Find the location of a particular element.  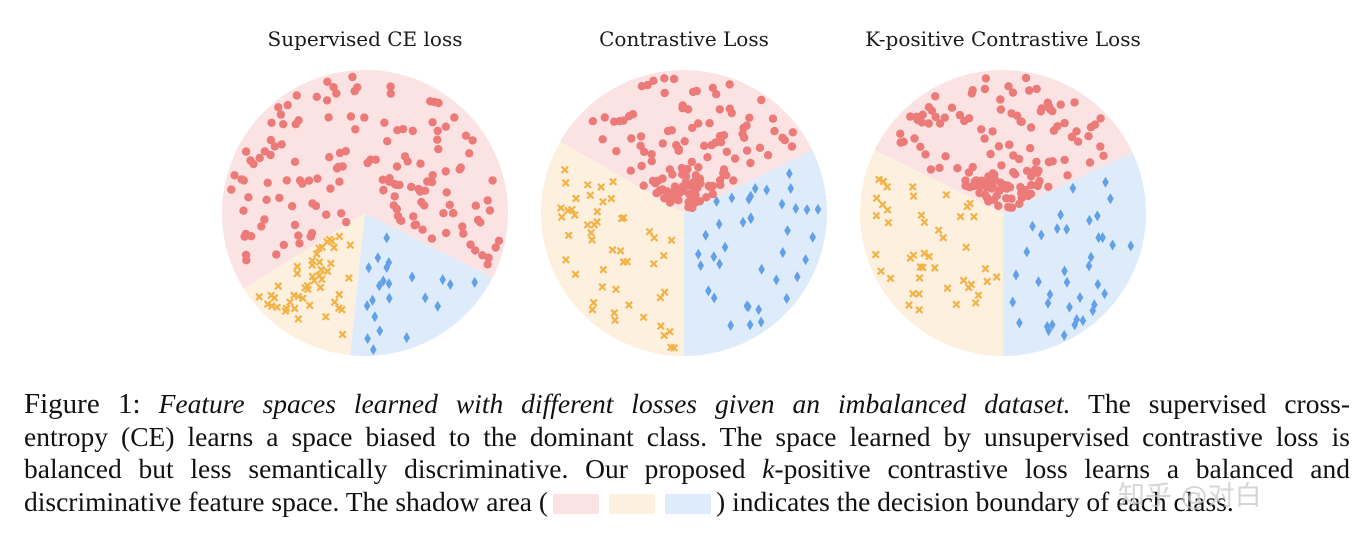

caption-line-1-rest: The supervised cross- is located at coordinates (1219, 403).